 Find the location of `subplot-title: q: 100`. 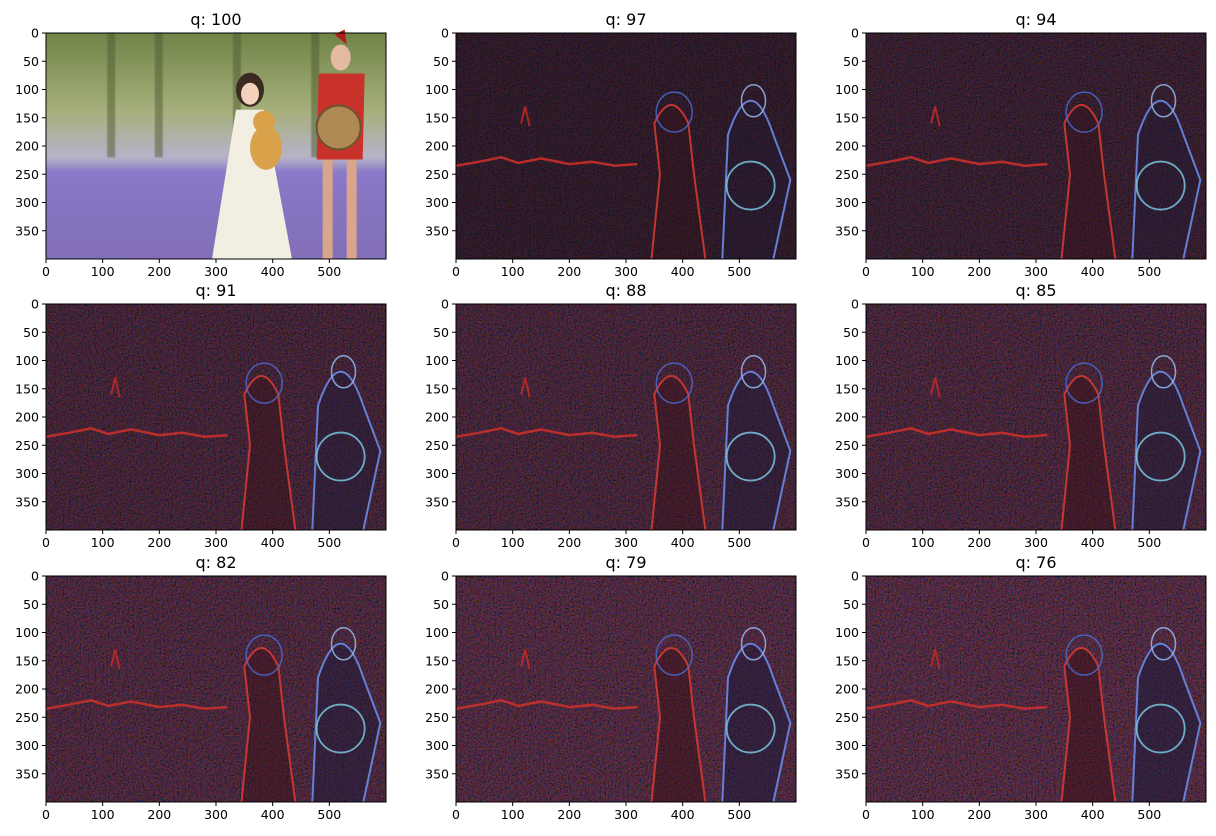

subplot-title: q: 100 is located at coordinates (215, 19).